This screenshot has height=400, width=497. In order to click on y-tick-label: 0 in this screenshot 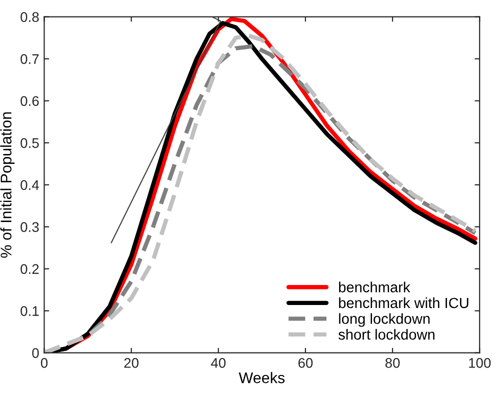, I will do `click(35, 353)`.